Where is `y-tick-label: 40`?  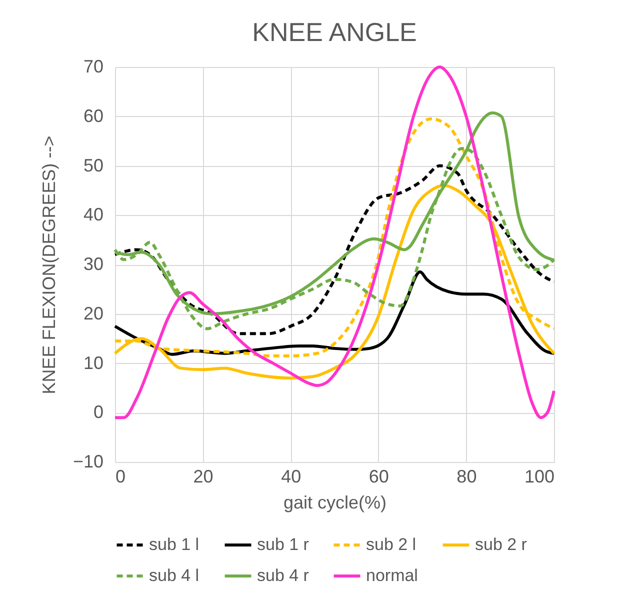
y-tick-label: 40 is located at coordinates (93, 214).